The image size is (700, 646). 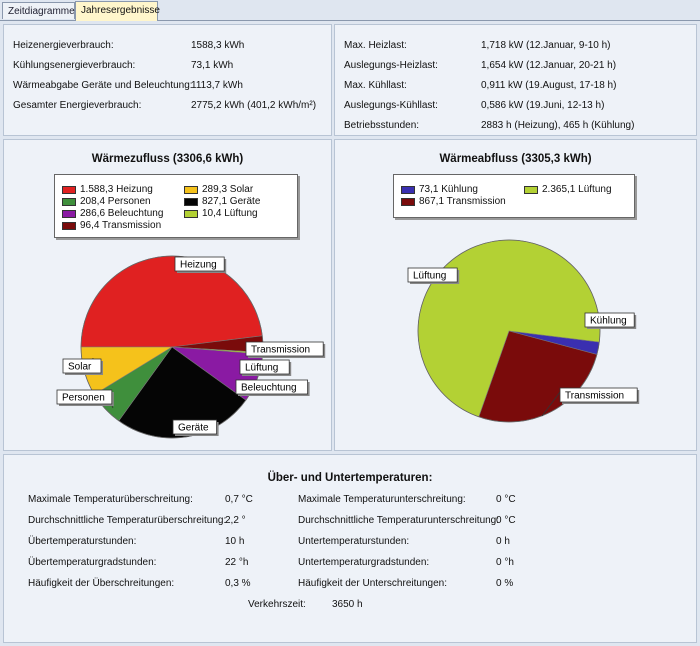 I want to click on legend-text: 286,6 Beleuchtung, so click(x=122, y=213).